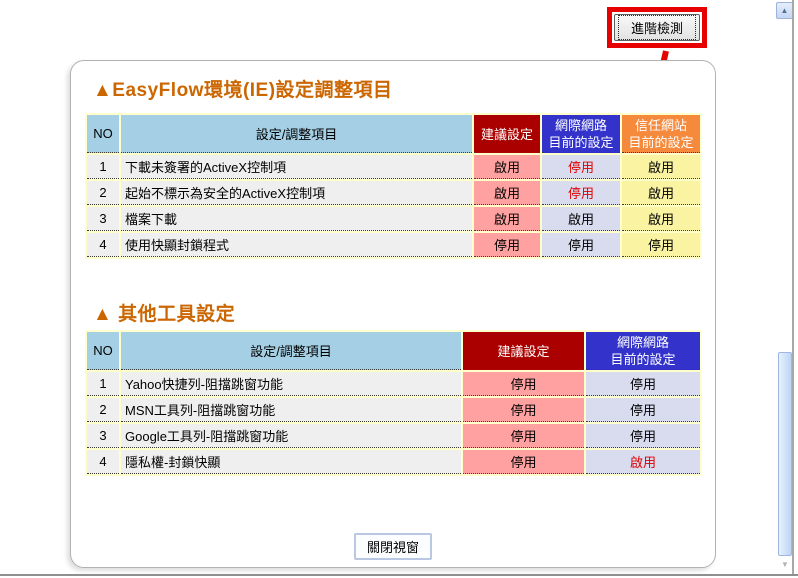 The height and width of the screenshot is (578, 798). What do you see at coordinates (291, 462) in the screenshot?
I see `row-item: 隱私權-封鎖快顯` at bounding box center [291, 462].